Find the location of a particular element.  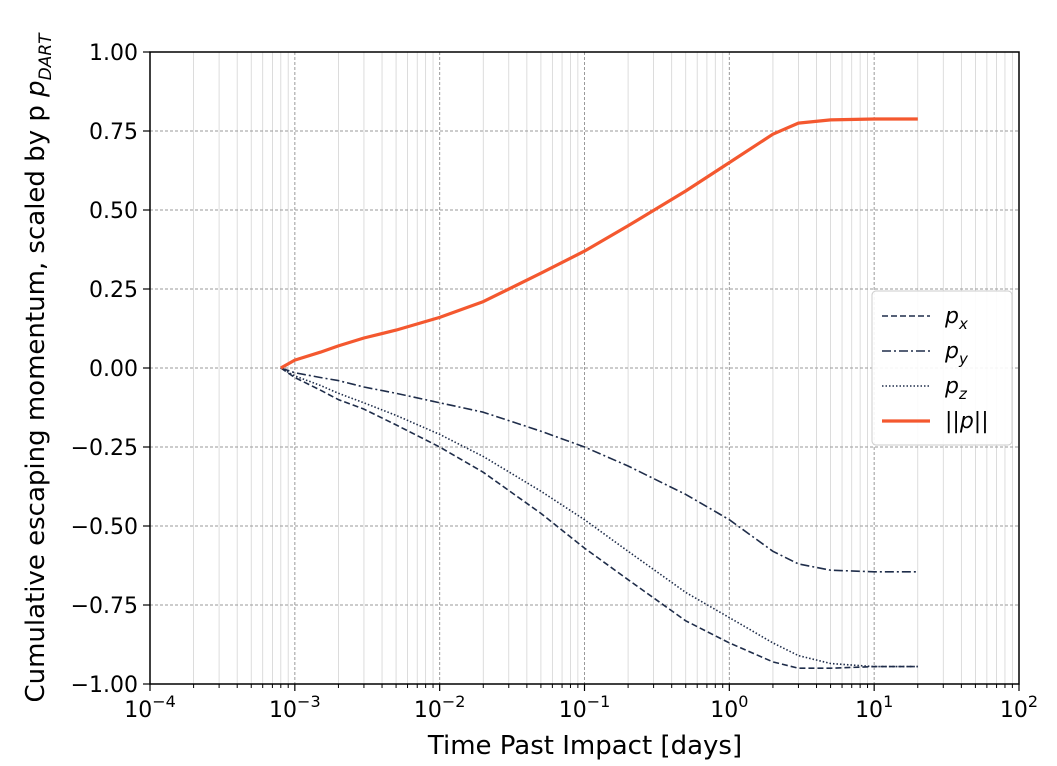

x-tick-label: 10⁰ is located at coordinates (729, 707).